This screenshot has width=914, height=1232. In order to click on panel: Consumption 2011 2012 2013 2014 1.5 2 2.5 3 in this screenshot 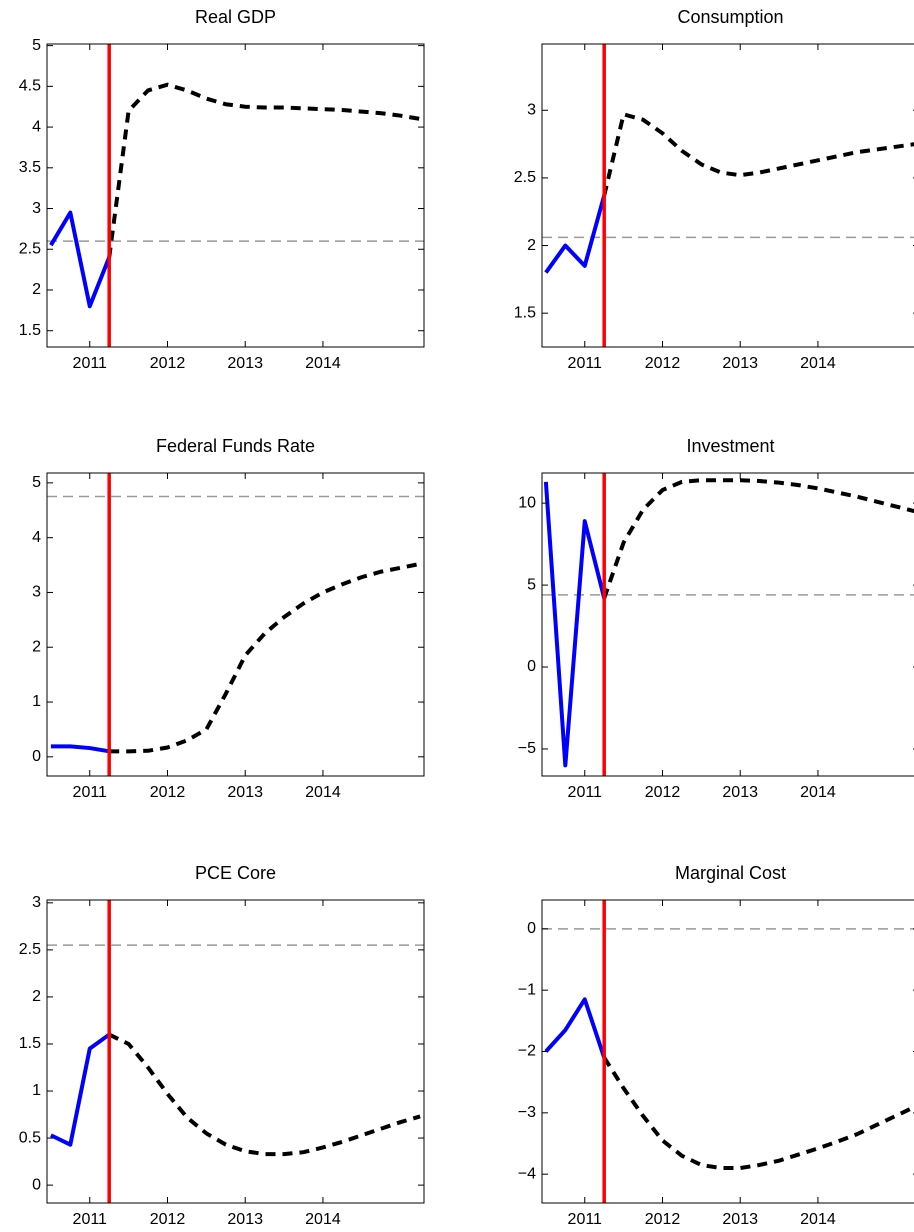, I will do `click(714, 189)`.